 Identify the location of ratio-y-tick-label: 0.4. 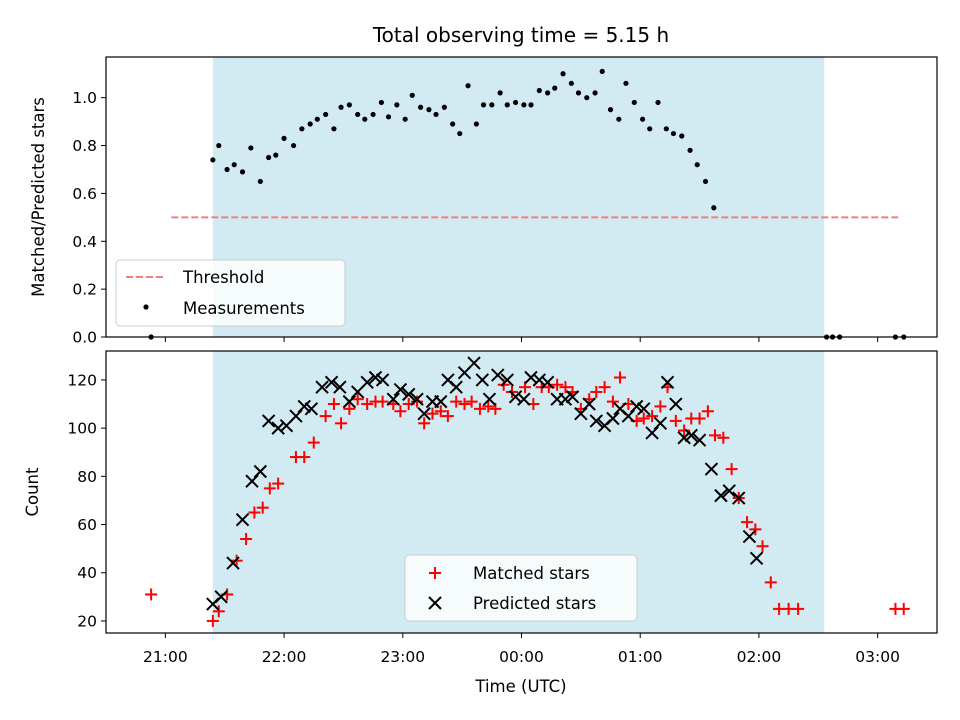
(84, 242).